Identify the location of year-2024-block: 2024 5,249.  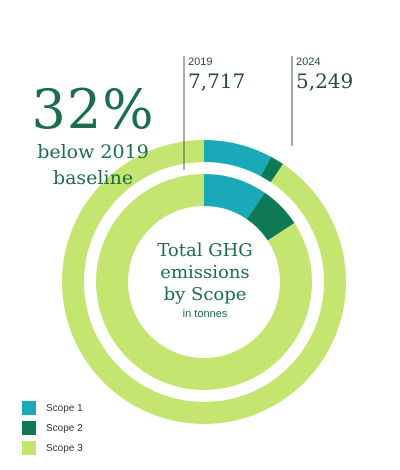
(324, 74).